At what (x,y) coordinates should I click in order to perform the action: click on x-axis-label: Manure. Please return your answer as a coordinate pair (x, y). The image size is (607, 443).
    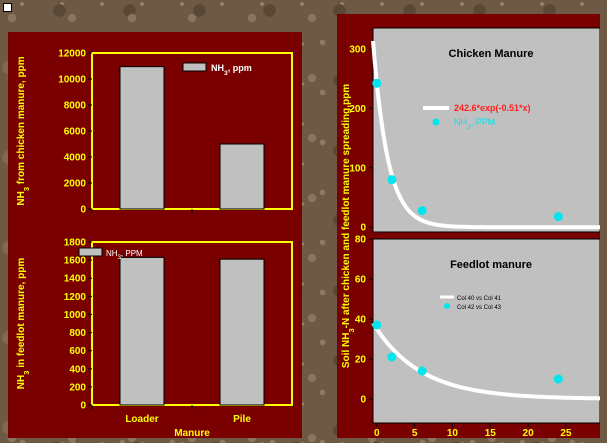
    Looking at the image, I should click on (192, 433).